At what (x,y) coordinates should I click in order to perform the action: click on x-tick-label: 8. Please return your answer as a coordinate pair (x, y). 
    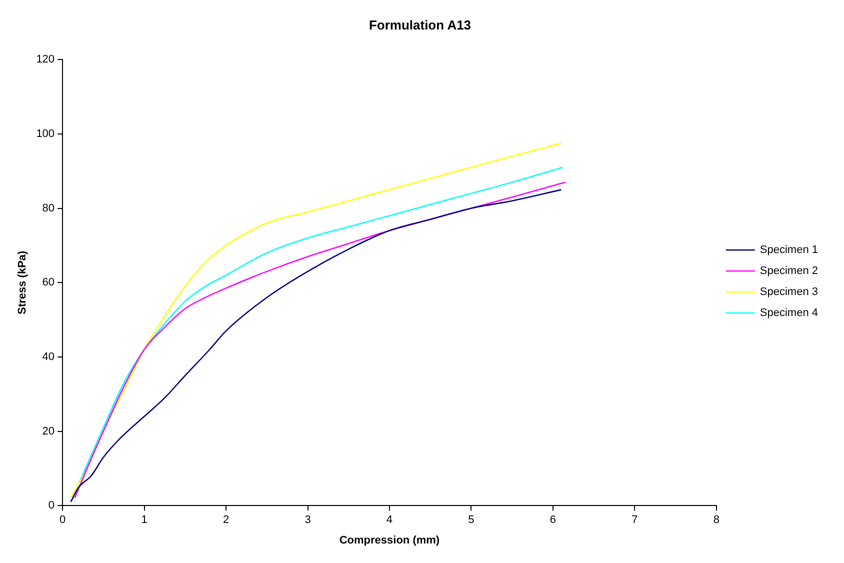
    Looking at the image, I should click on (716, 520).